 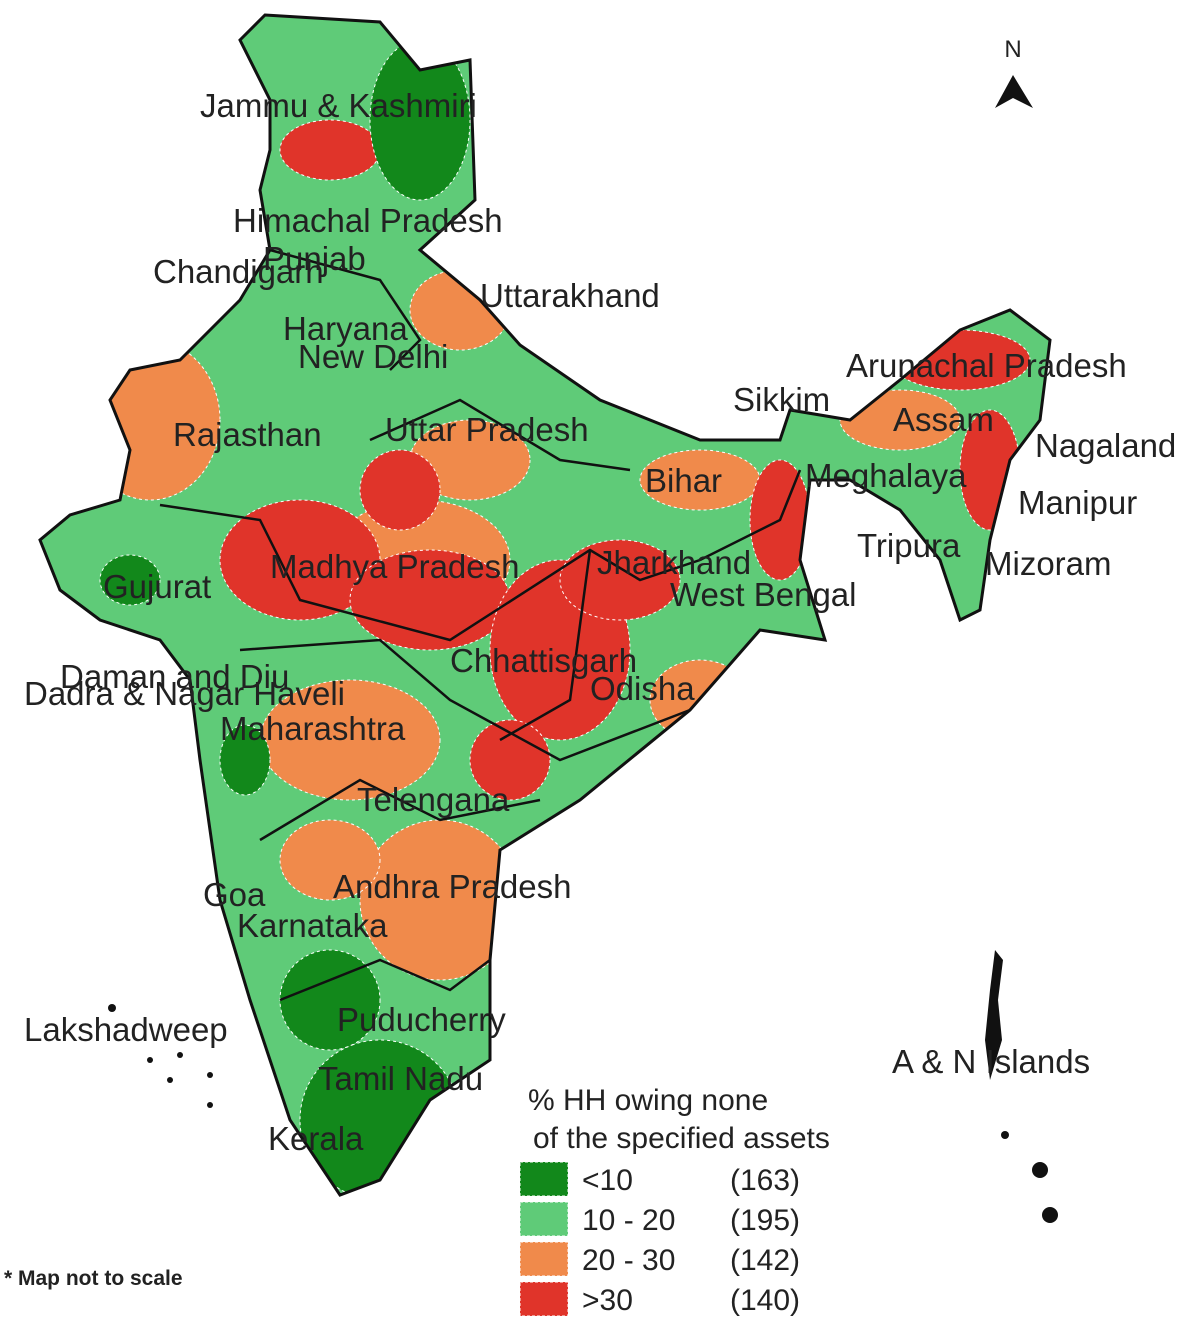 What do you see at coordinates (642, 688) in the screenshot?
I see `state-label: Odisha` at bounding box center [642, 688].